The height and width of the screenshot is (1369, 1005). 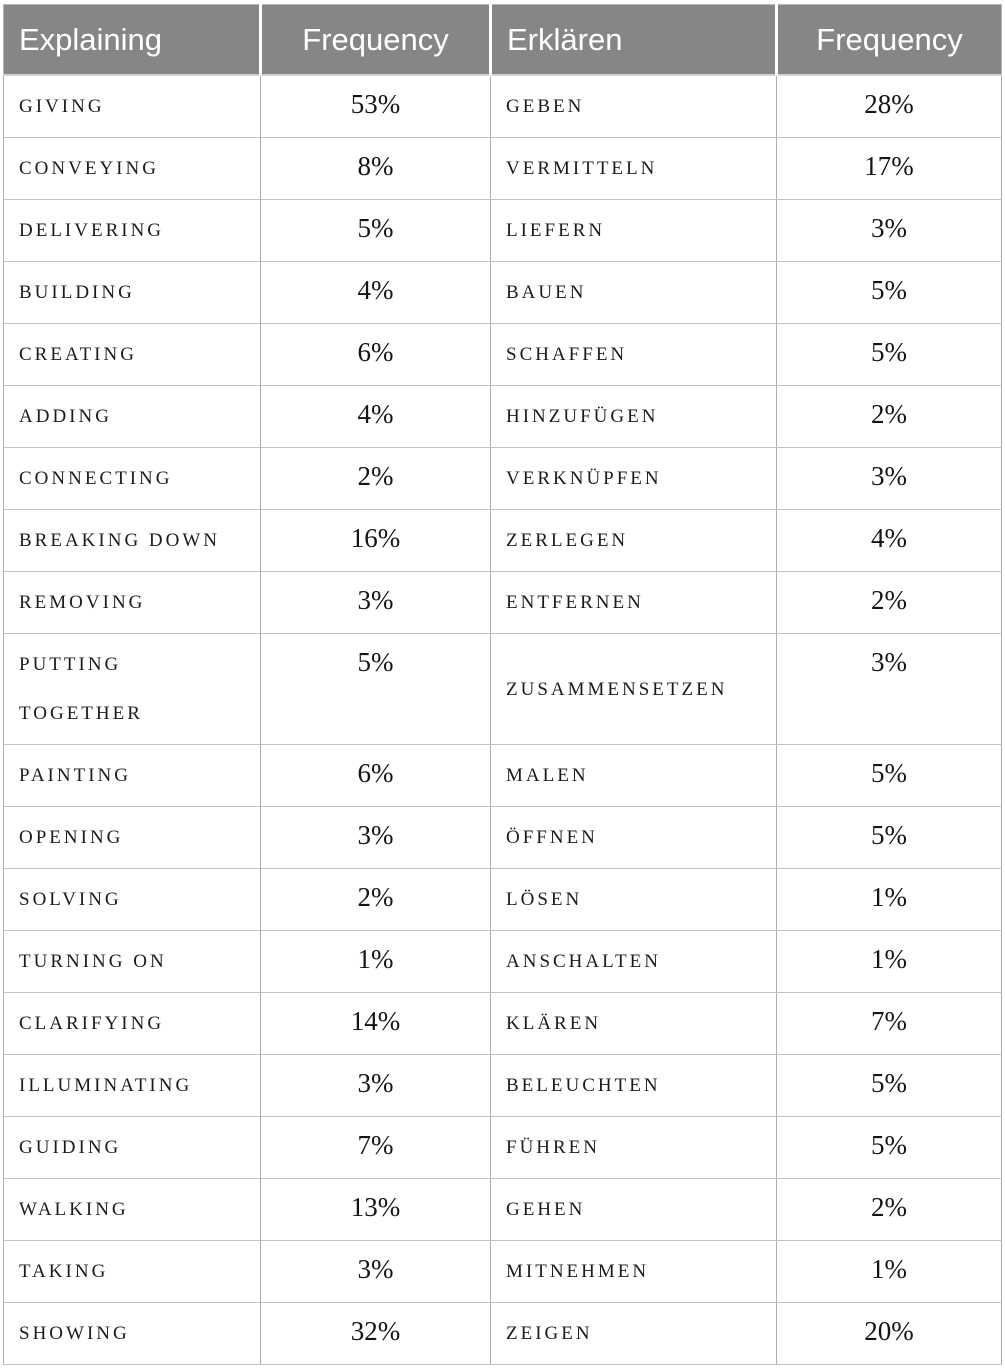 I want to click on english-term-cell: BUILDING, so click(x=132, y=292).